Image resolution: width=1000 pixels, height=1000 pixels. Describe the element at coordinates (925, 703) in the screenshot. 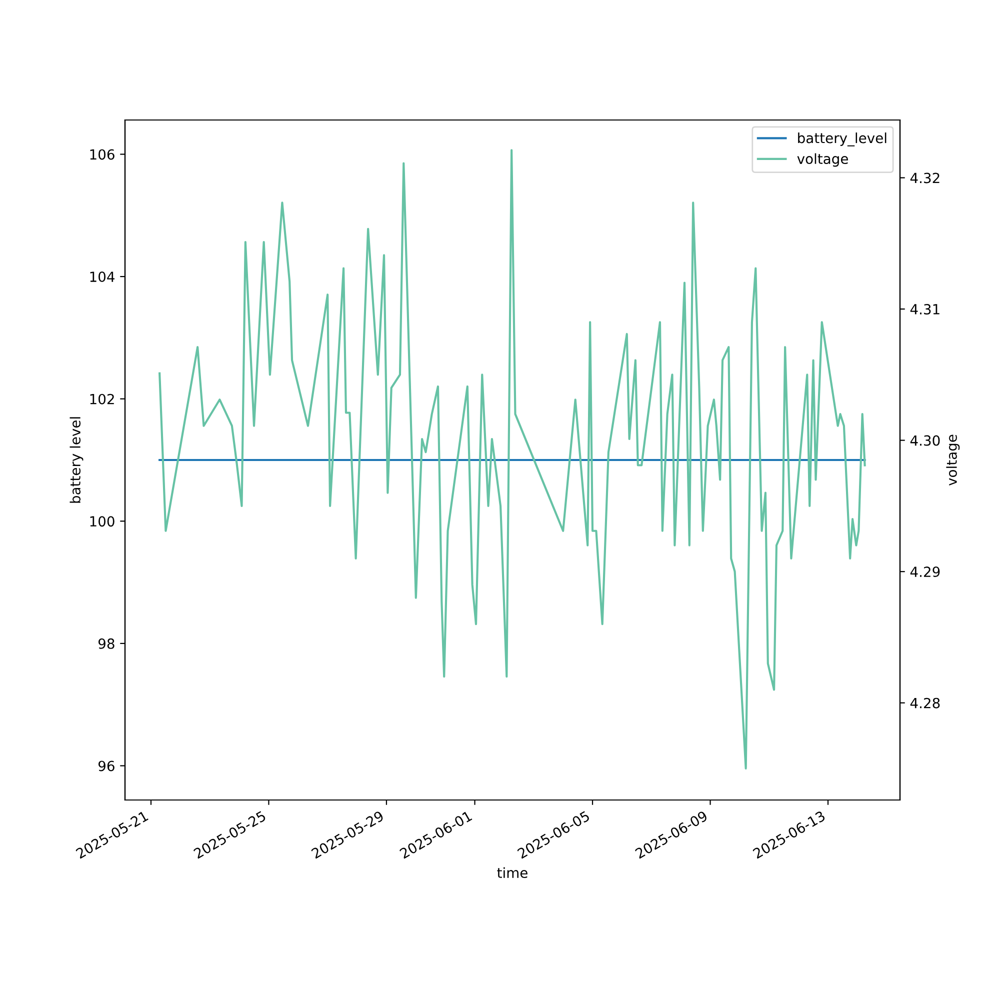

I see `y2-tick-label: 4.28` at that location.